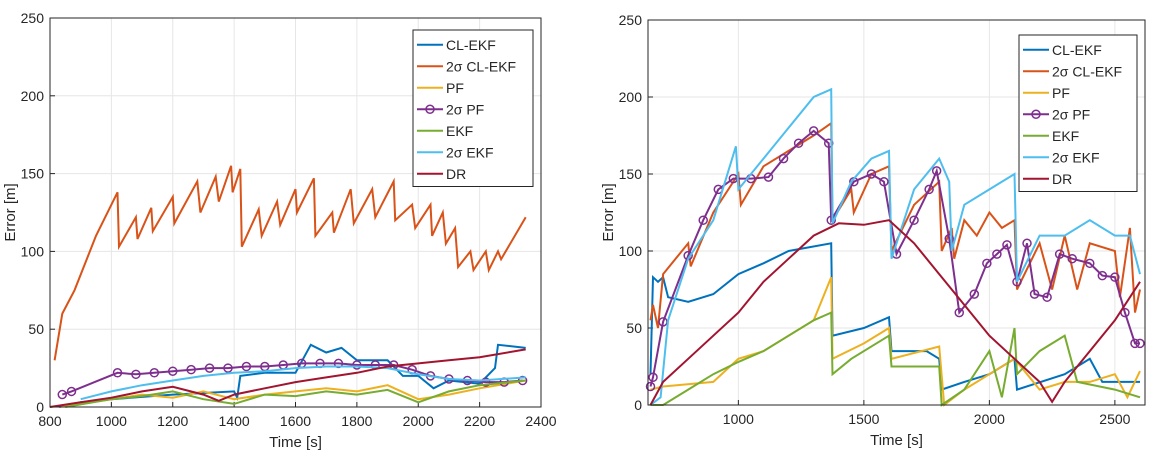 The width and height of the screenshot is (1158, 465). What do you see at coordinates (863, 419) in the screenshot?
I see `x-tick-label: 1500` at bounding box center [863, 419].